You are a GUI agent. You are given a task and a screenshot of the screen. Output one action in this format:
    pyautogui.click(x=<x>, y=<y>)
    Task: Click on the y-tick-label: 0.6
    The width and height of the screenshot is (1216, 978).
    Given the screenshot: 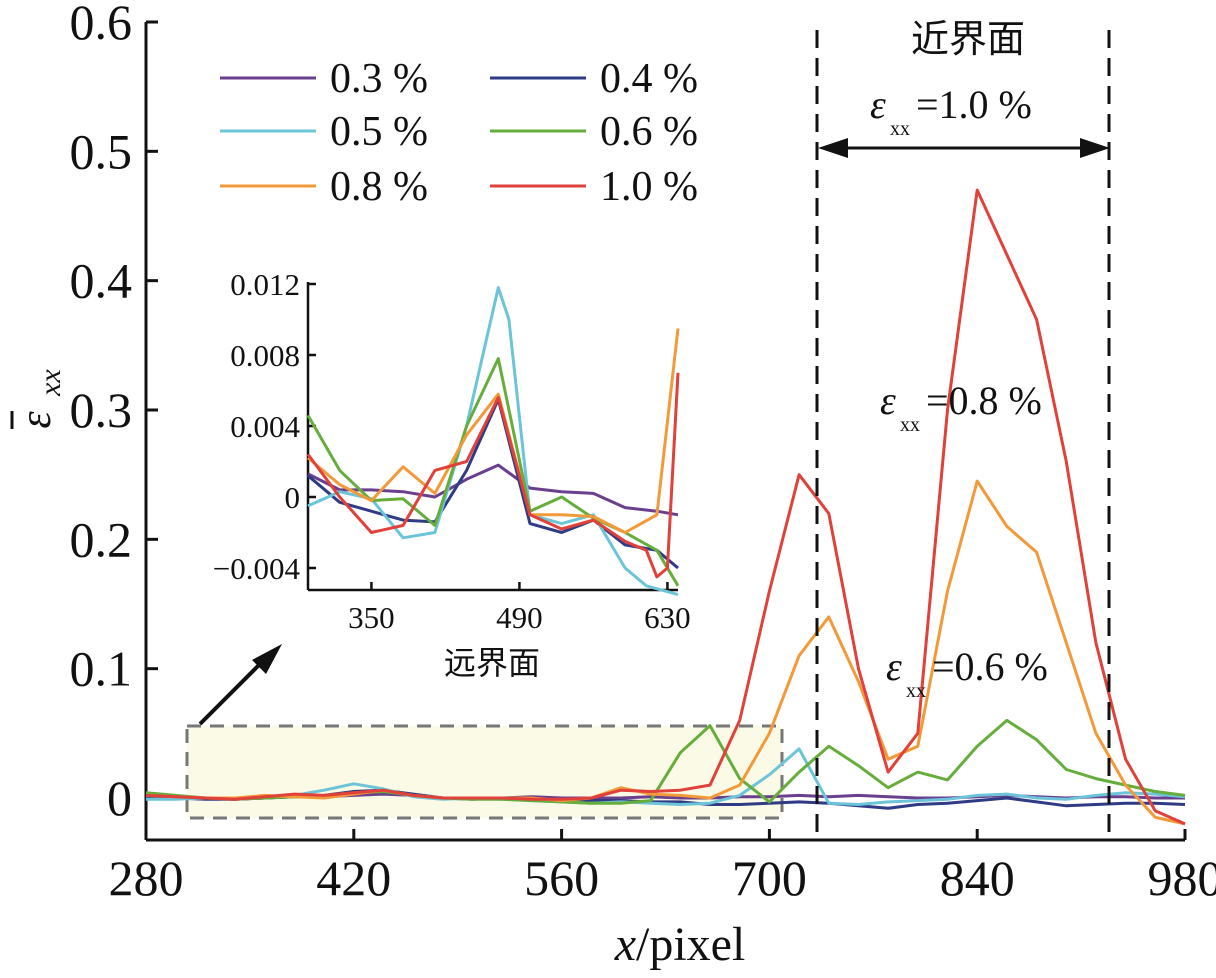 What is the action you would take?
    pyautogui.click(x=101, y=25)
    